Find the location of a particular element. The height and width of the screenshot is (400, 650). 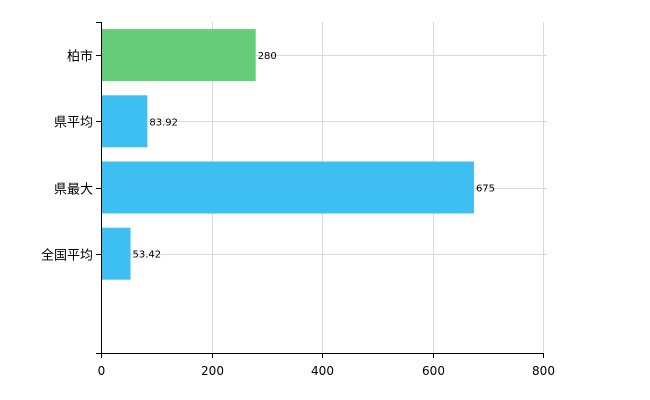

y-tick-label-2: 県最大 is located at coordinates (73, 190).